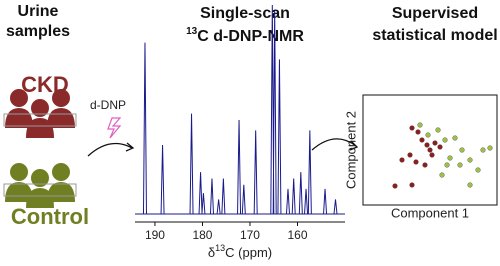  Describe the element at coordinates (297, 235) in the screenshot. I see `x-tick-label: 160` at that location.